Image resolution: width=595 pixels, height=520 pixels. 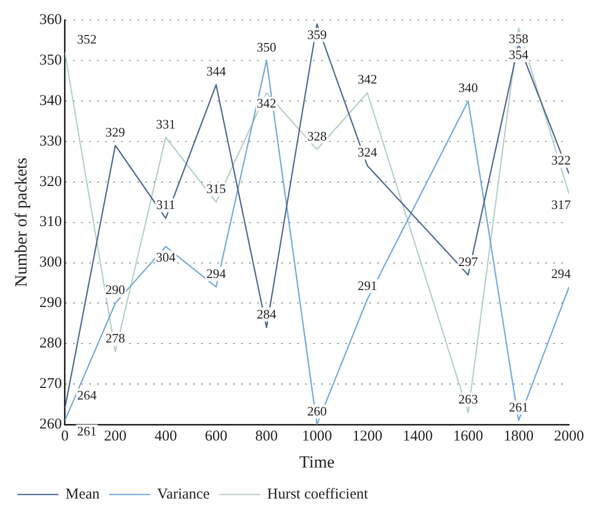 I want to click on data-label: 329, so click(x=116, y=132).